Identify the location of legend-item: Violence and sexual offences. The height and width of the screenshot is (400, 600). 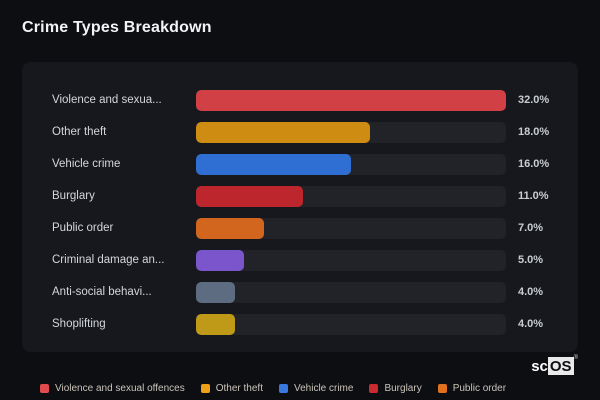
(112, 388).